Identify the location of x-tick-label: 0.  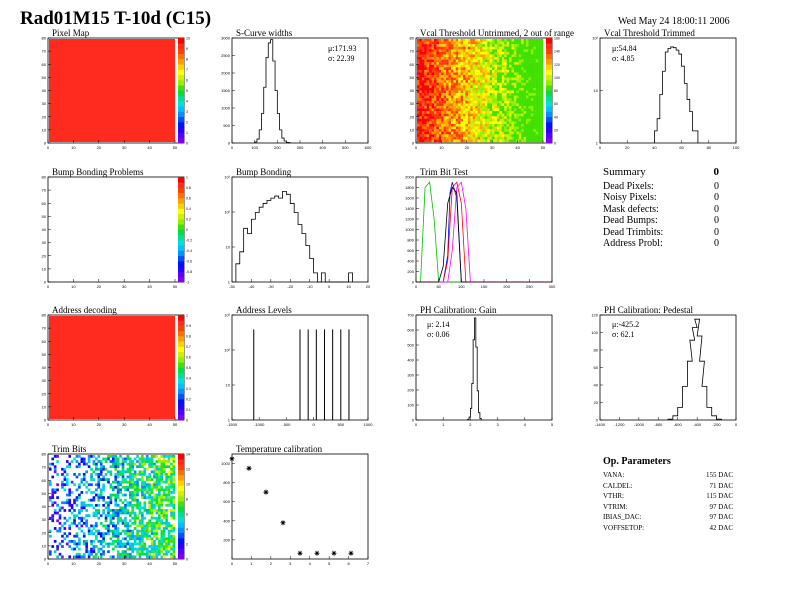
(232, 147).